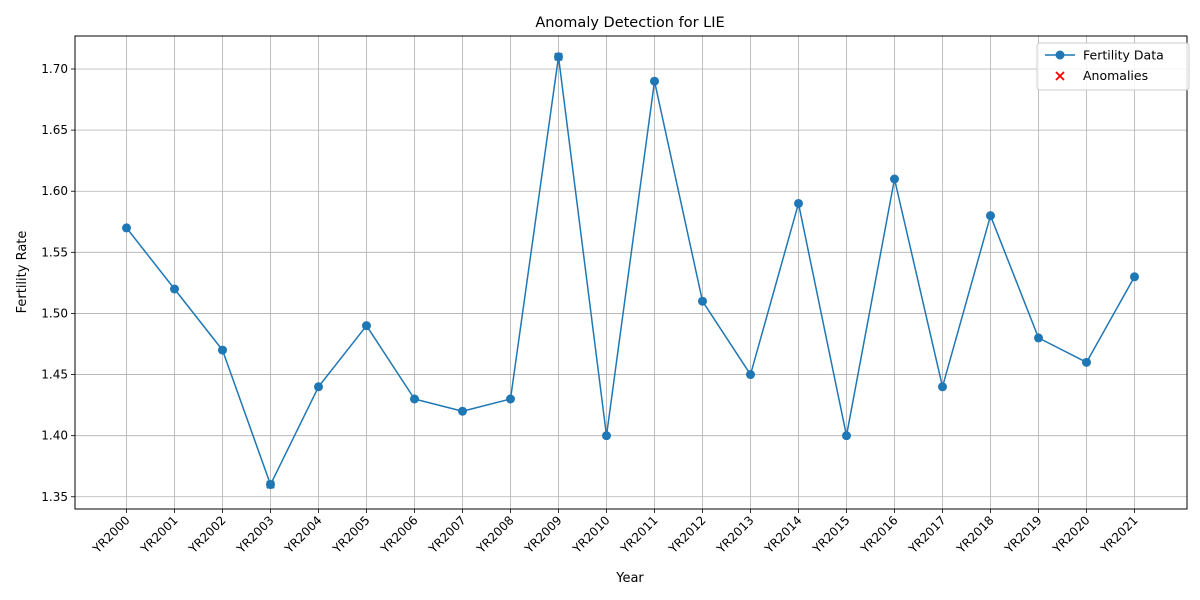 The width and height of the screenshot is (1200, 600). What do you see at coordinates (1118, 534) in the screenshot?
I see `x-tick-label: YR2021` at bounding box center [1118, 534].